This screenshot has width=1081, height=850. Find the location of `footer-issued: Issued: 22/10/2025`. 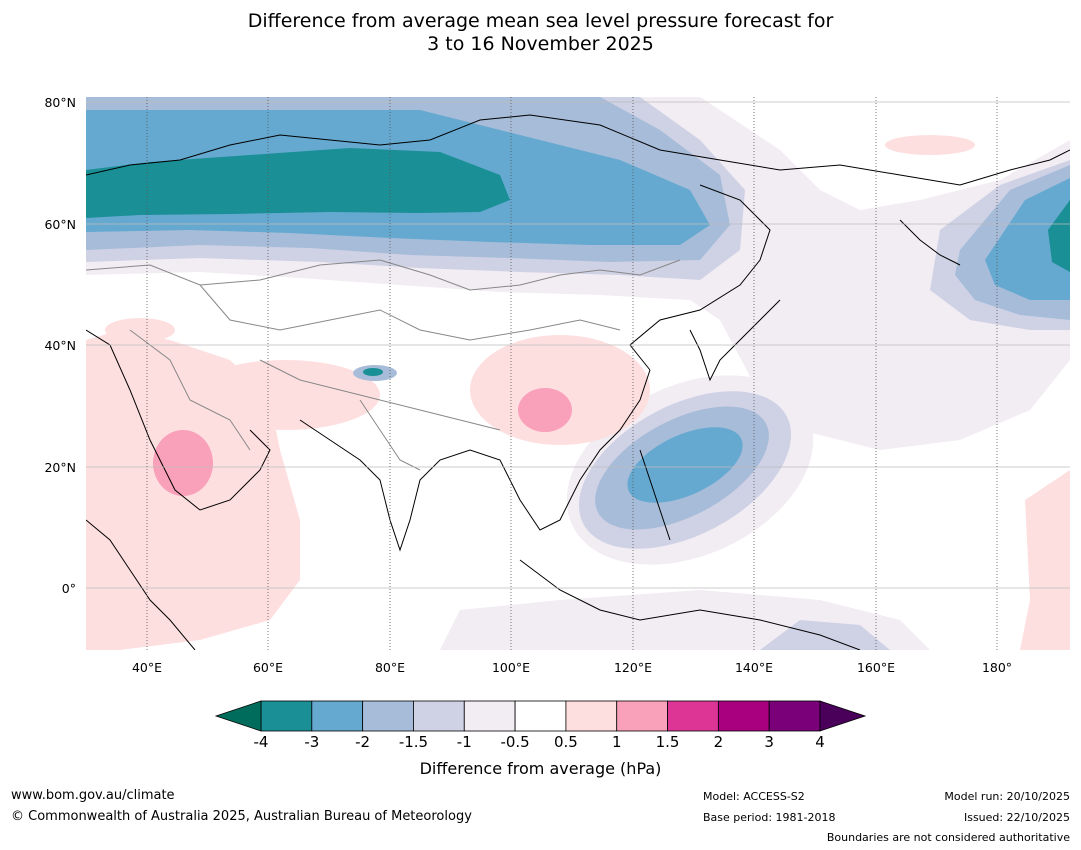

footer-issued: Issued: 22/10/2025 is located at coordinates (1016, 817).